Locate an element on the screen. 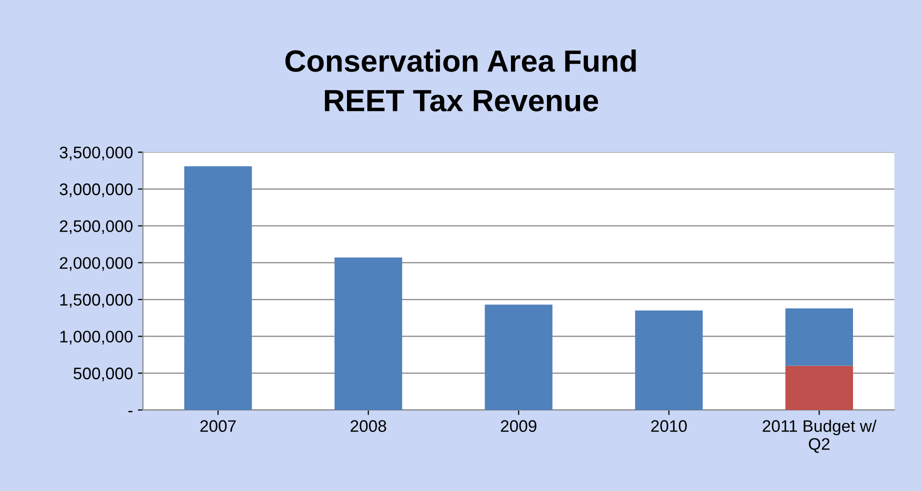  y-tick-label: 500,000 is located at coordinates (103, 375).